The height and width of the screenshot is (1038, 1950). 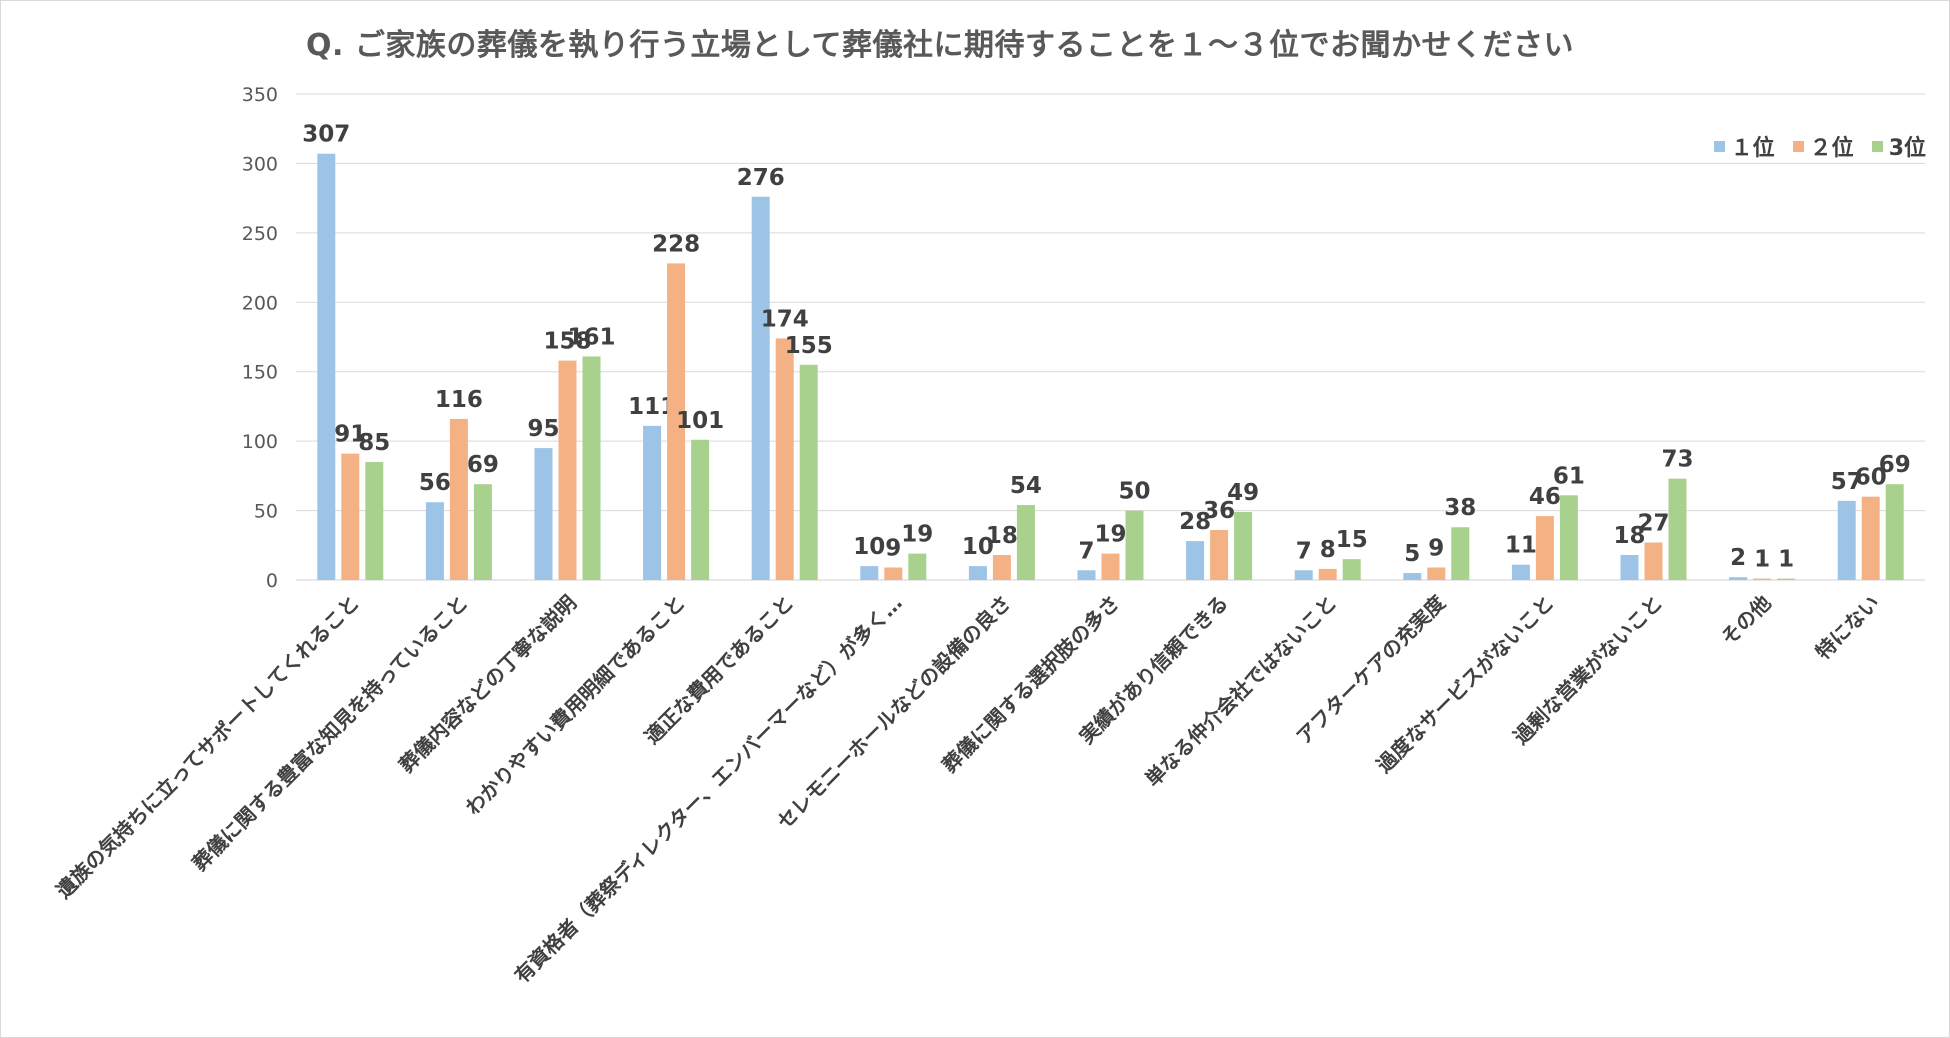 I want to click on data-label: 9, so click(x=893, y=549).